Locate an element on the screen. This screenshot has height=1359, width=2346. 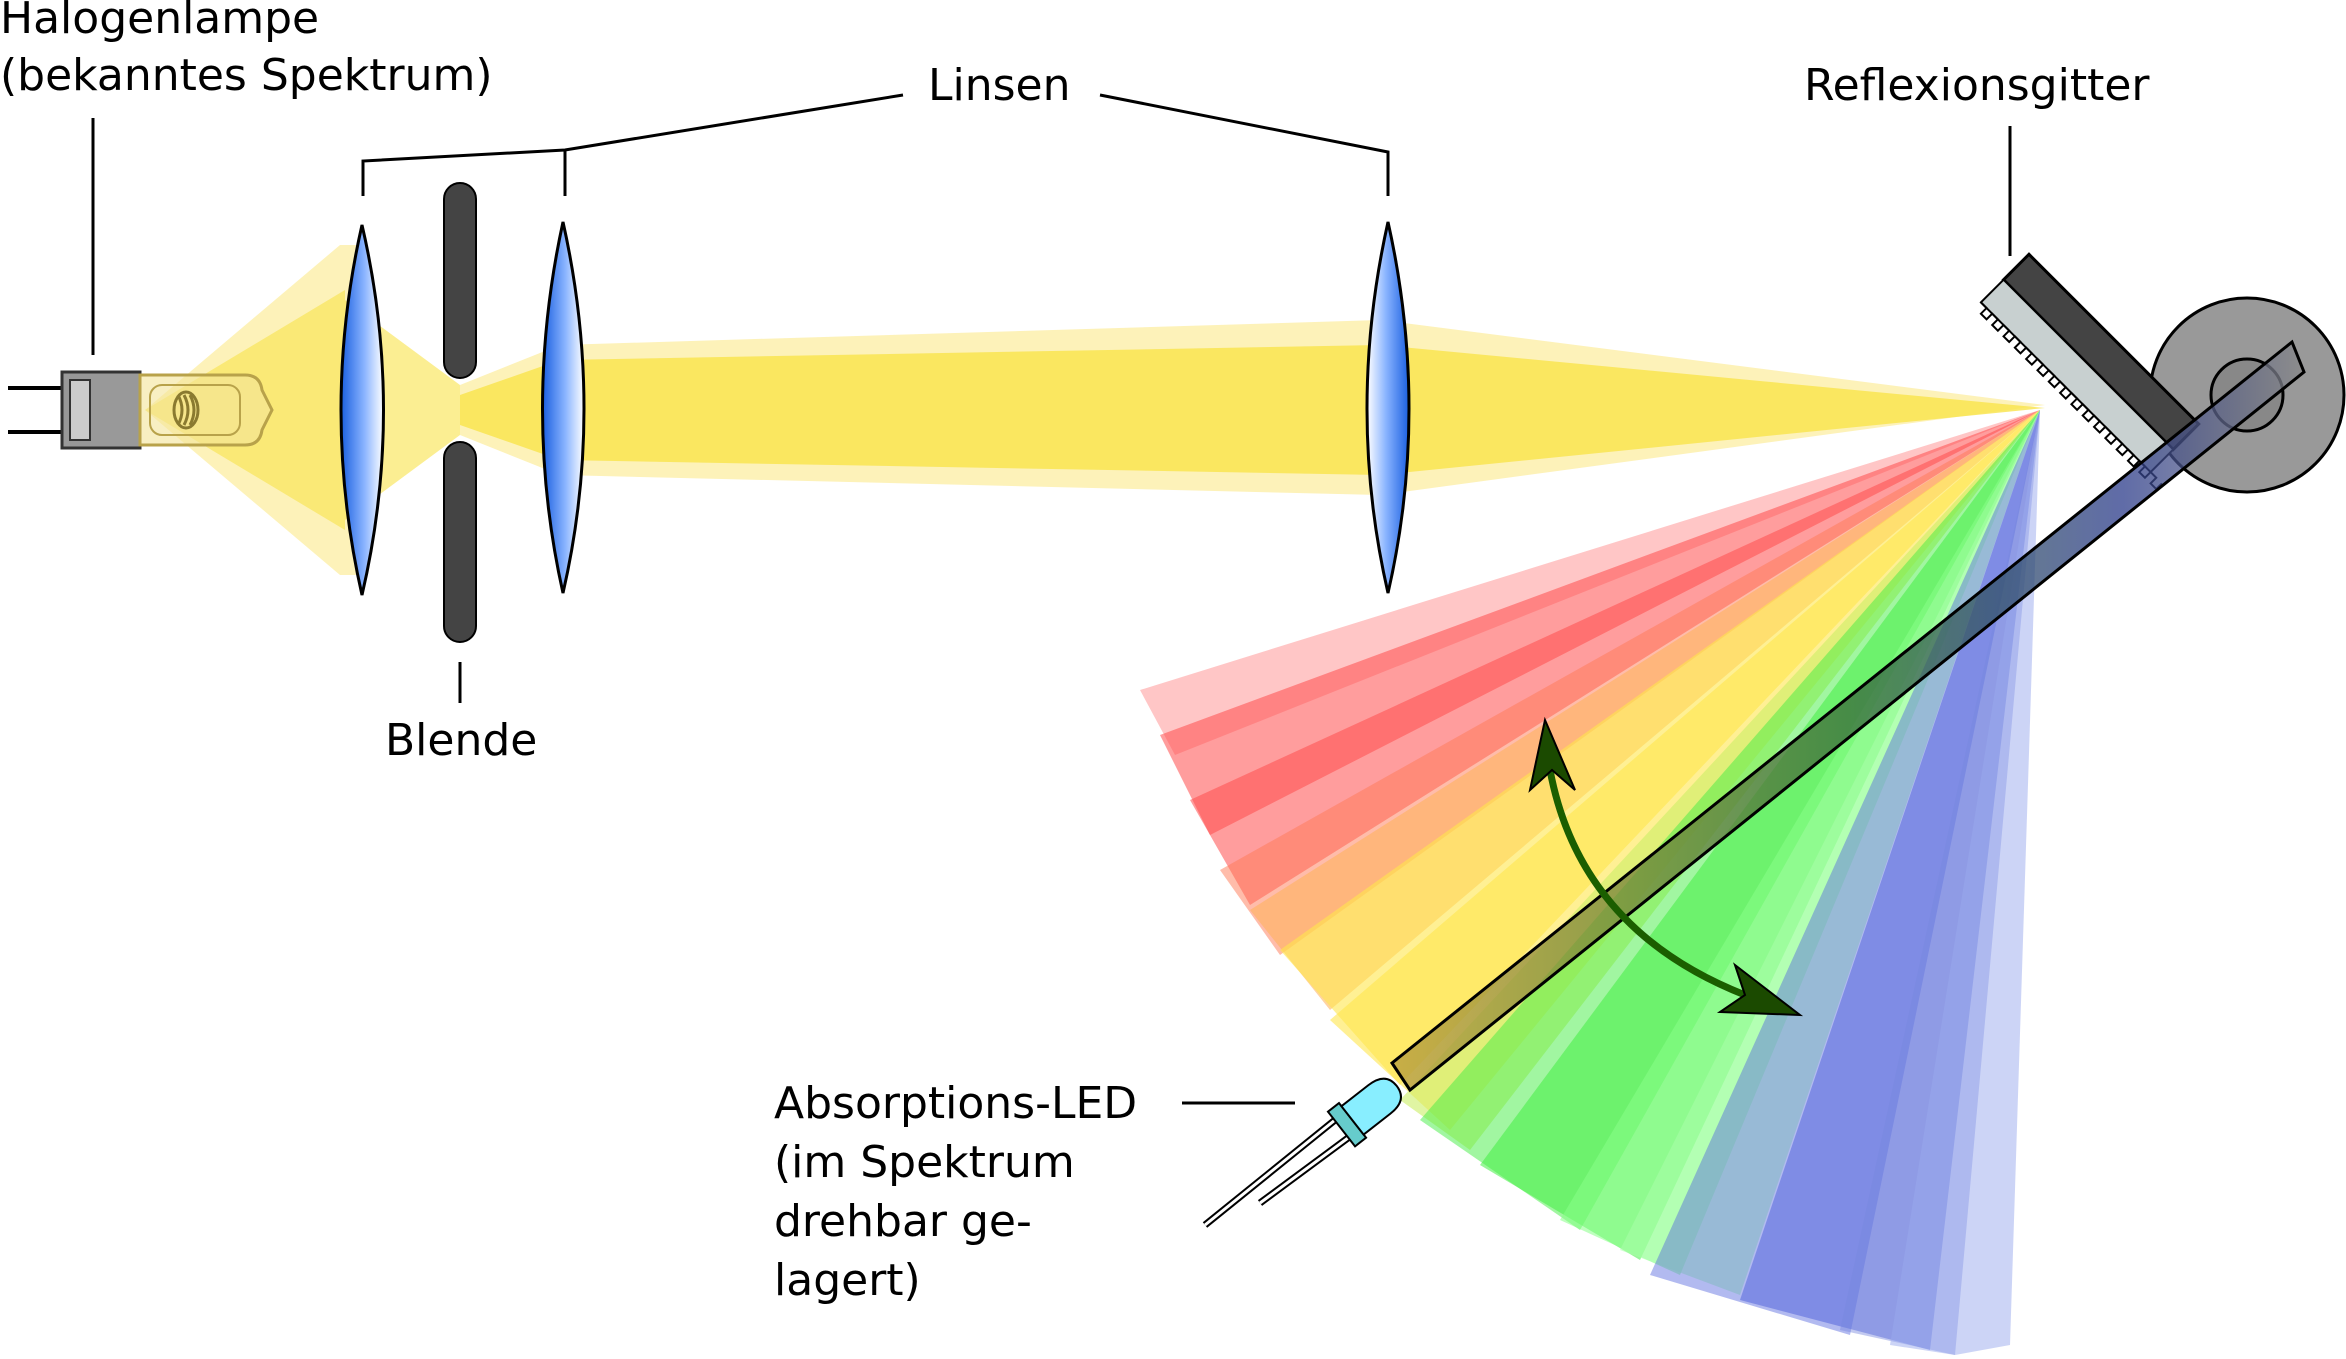
label-halogen-lamp: Halogenlampe is located at coordinates (159, 22).